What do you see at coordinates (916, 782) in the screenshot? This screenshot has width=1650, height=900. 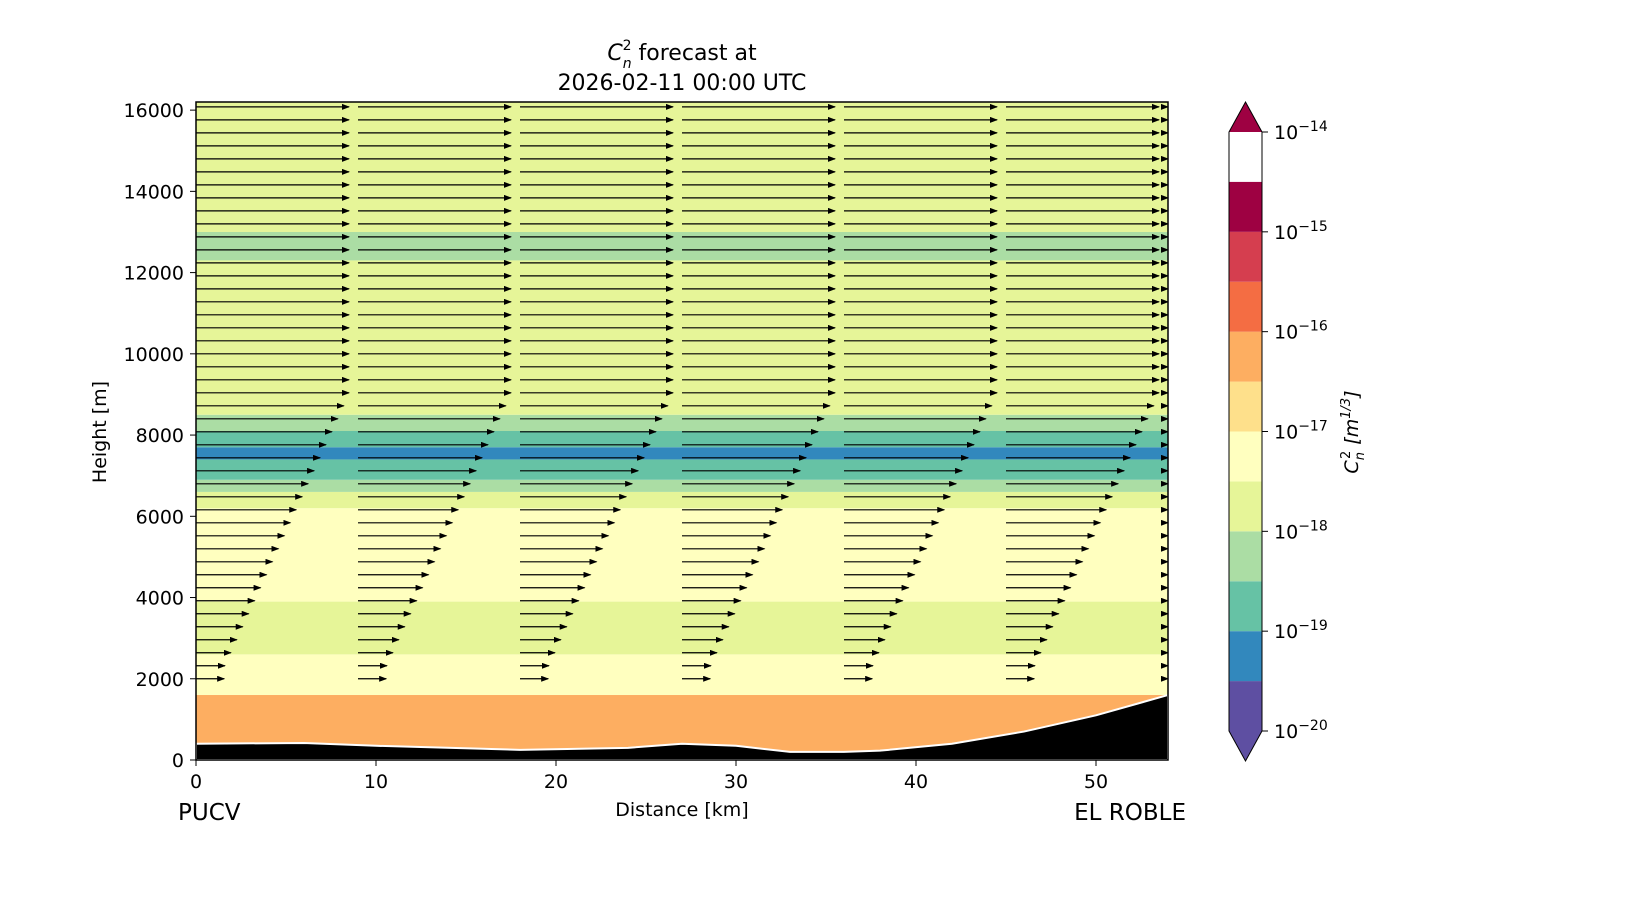 I see `x-tick-label: 40` at bounding box center [916, 782].